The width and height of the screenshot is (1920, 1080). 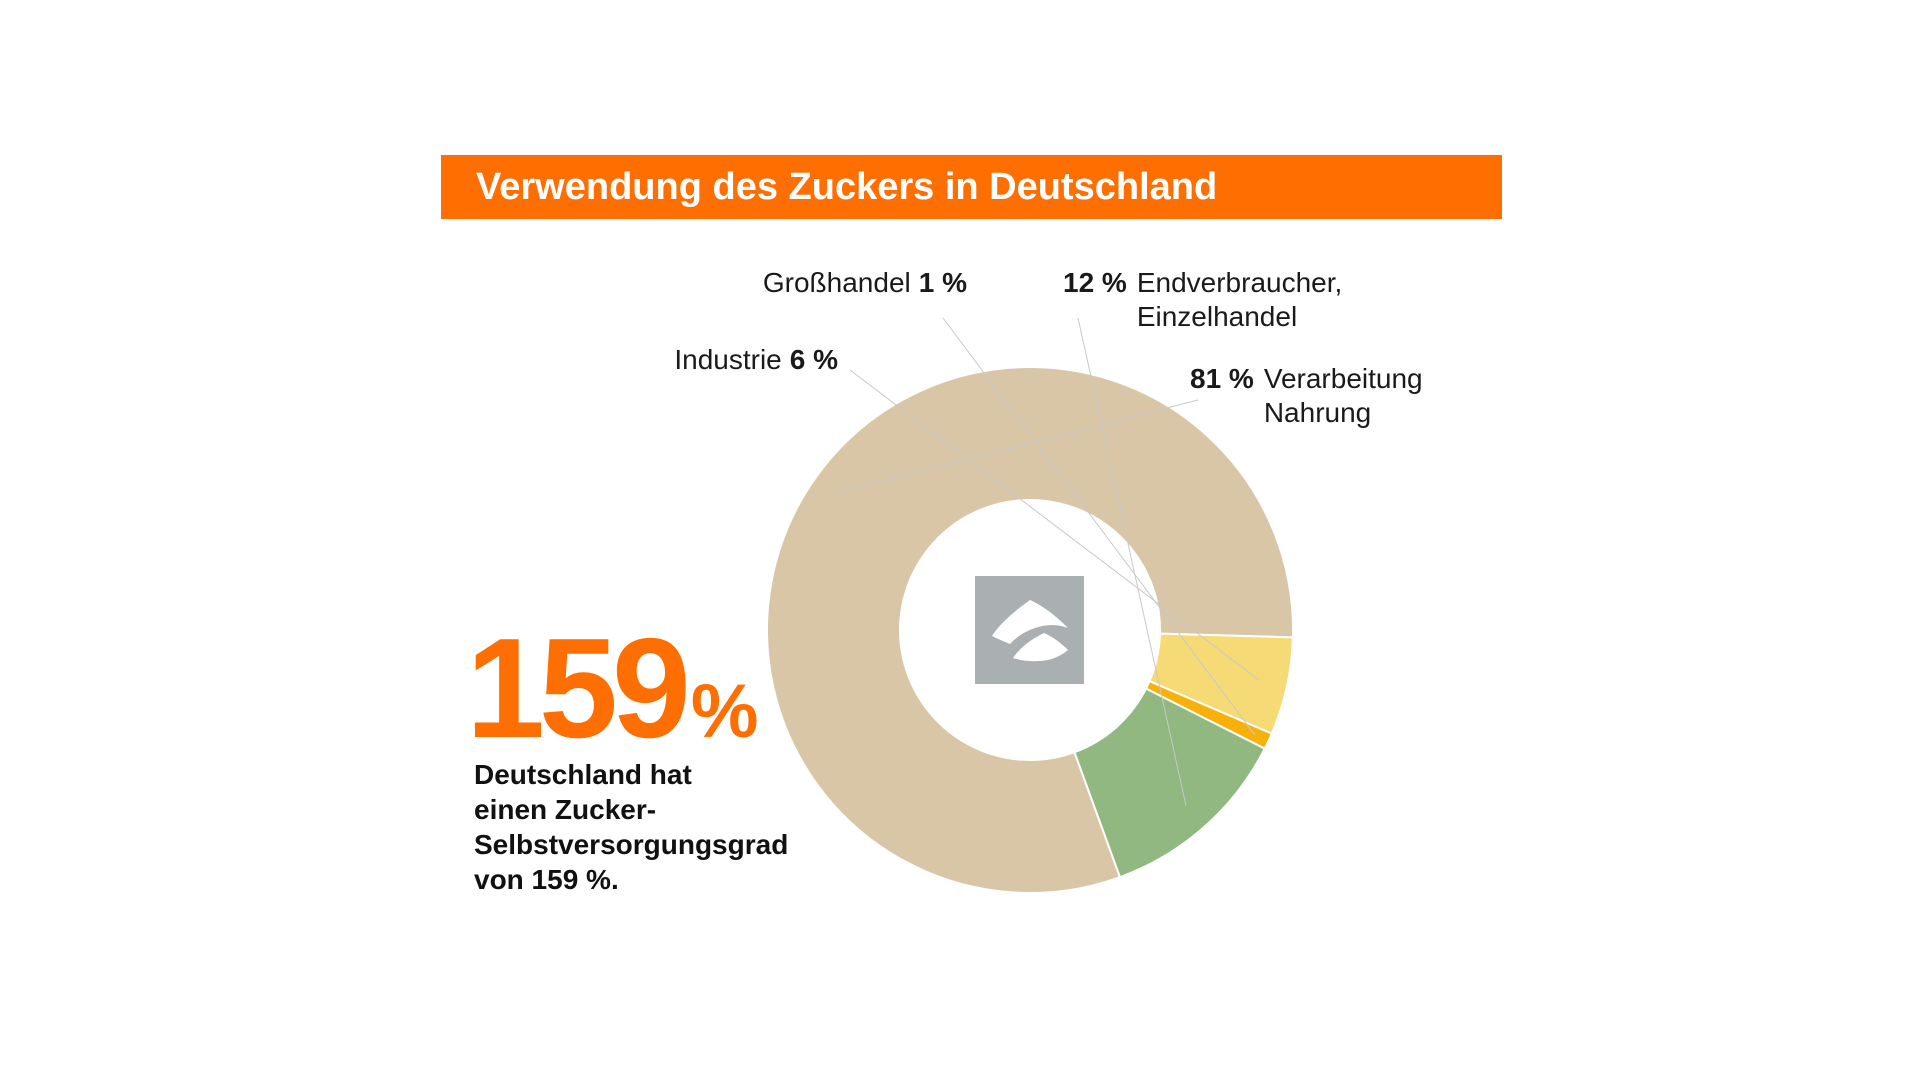 I want to click on slice-name: Verarbeitung, so click(x=1343, y=378).